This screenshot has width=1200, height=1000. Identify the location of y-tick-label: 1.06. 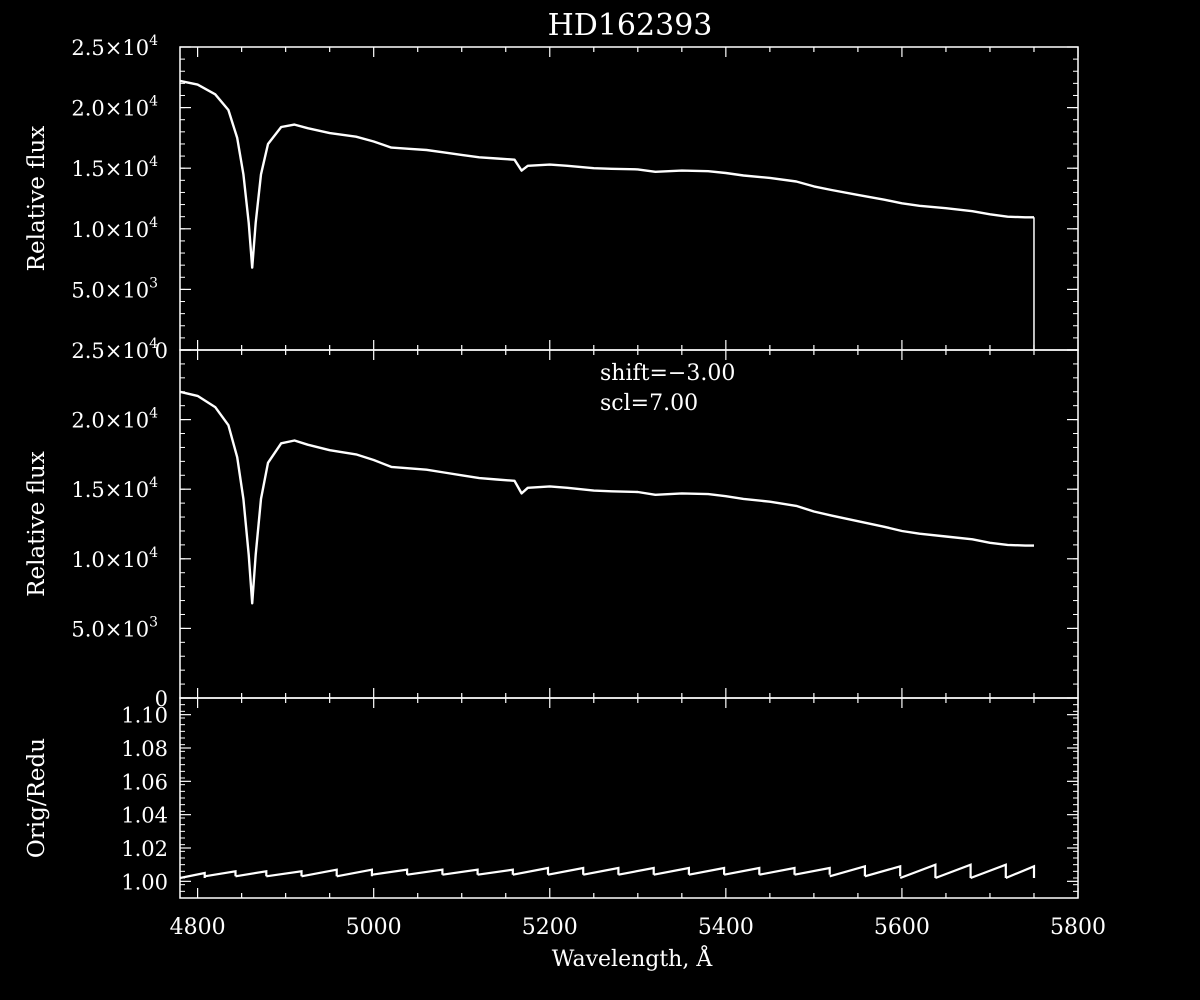
(144, 782).